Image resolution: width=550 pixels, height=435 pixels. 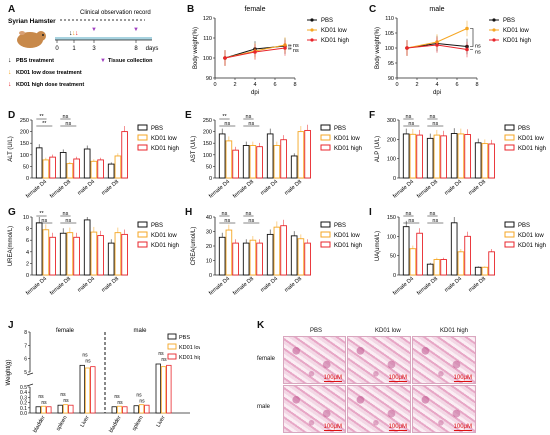 I want to click on y-axis-label: AST (U/L), so click(x=194, y=149).